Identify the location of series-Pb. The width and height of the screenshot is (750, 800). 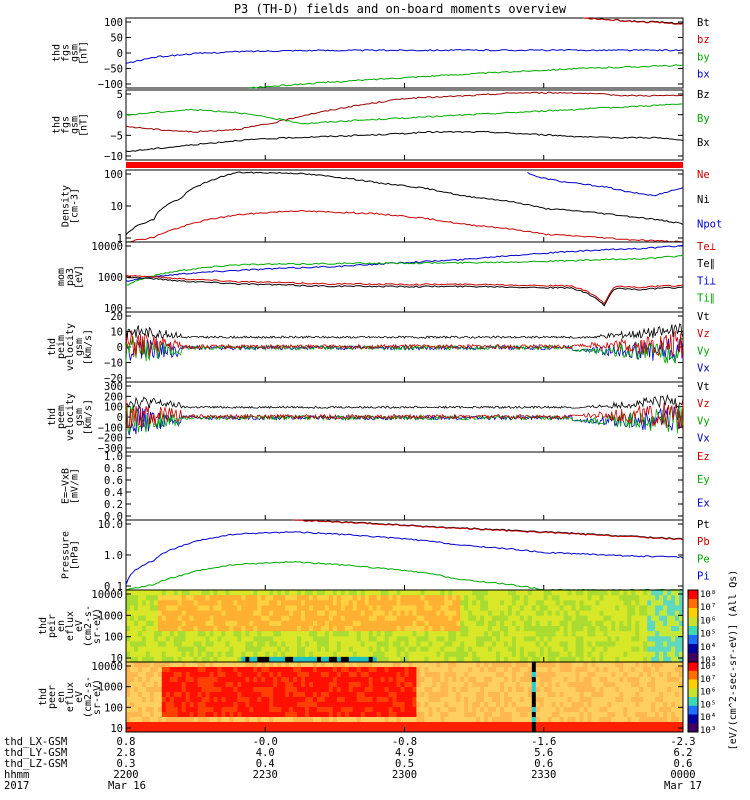
(488, 530).